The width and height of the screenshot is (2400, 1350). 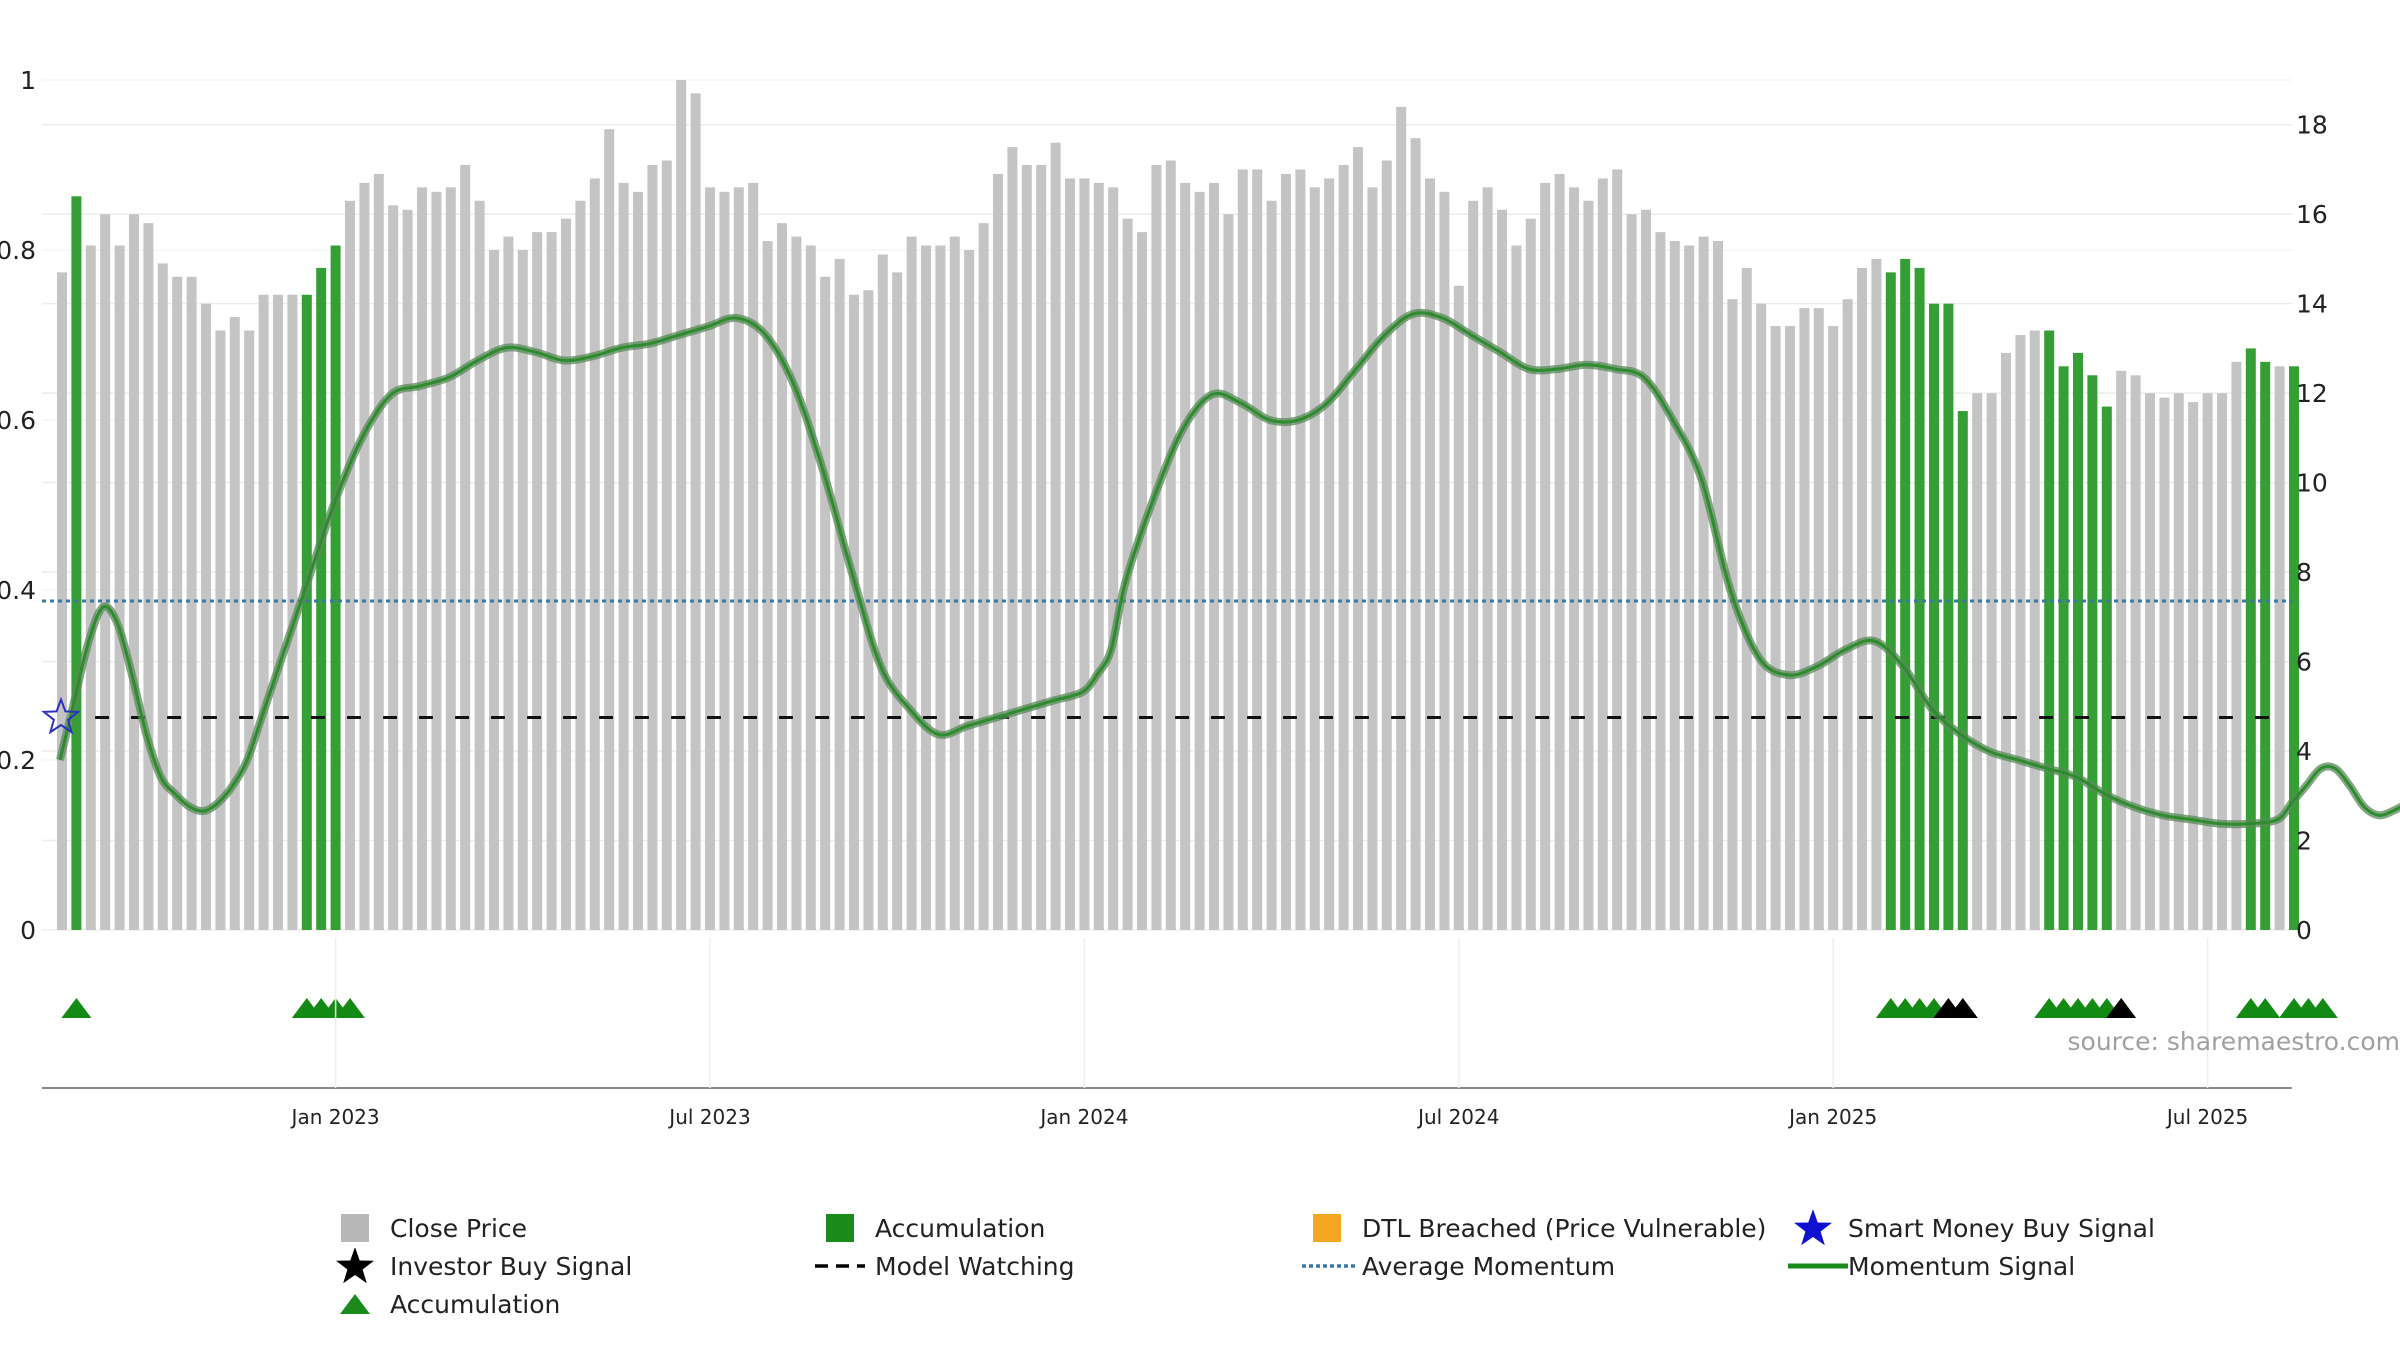 What do you see at coordinates (2121, 1008) in the screenshot?
I see `investor-buy-triangle-marker` at bounding box center [2121, 1008].